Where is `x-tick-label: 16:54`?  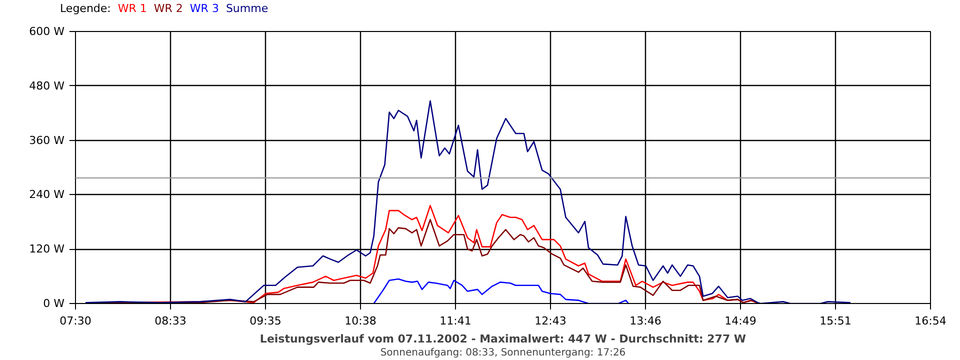
x-tick-label: 16:54 is located at coordinates (930, 321).